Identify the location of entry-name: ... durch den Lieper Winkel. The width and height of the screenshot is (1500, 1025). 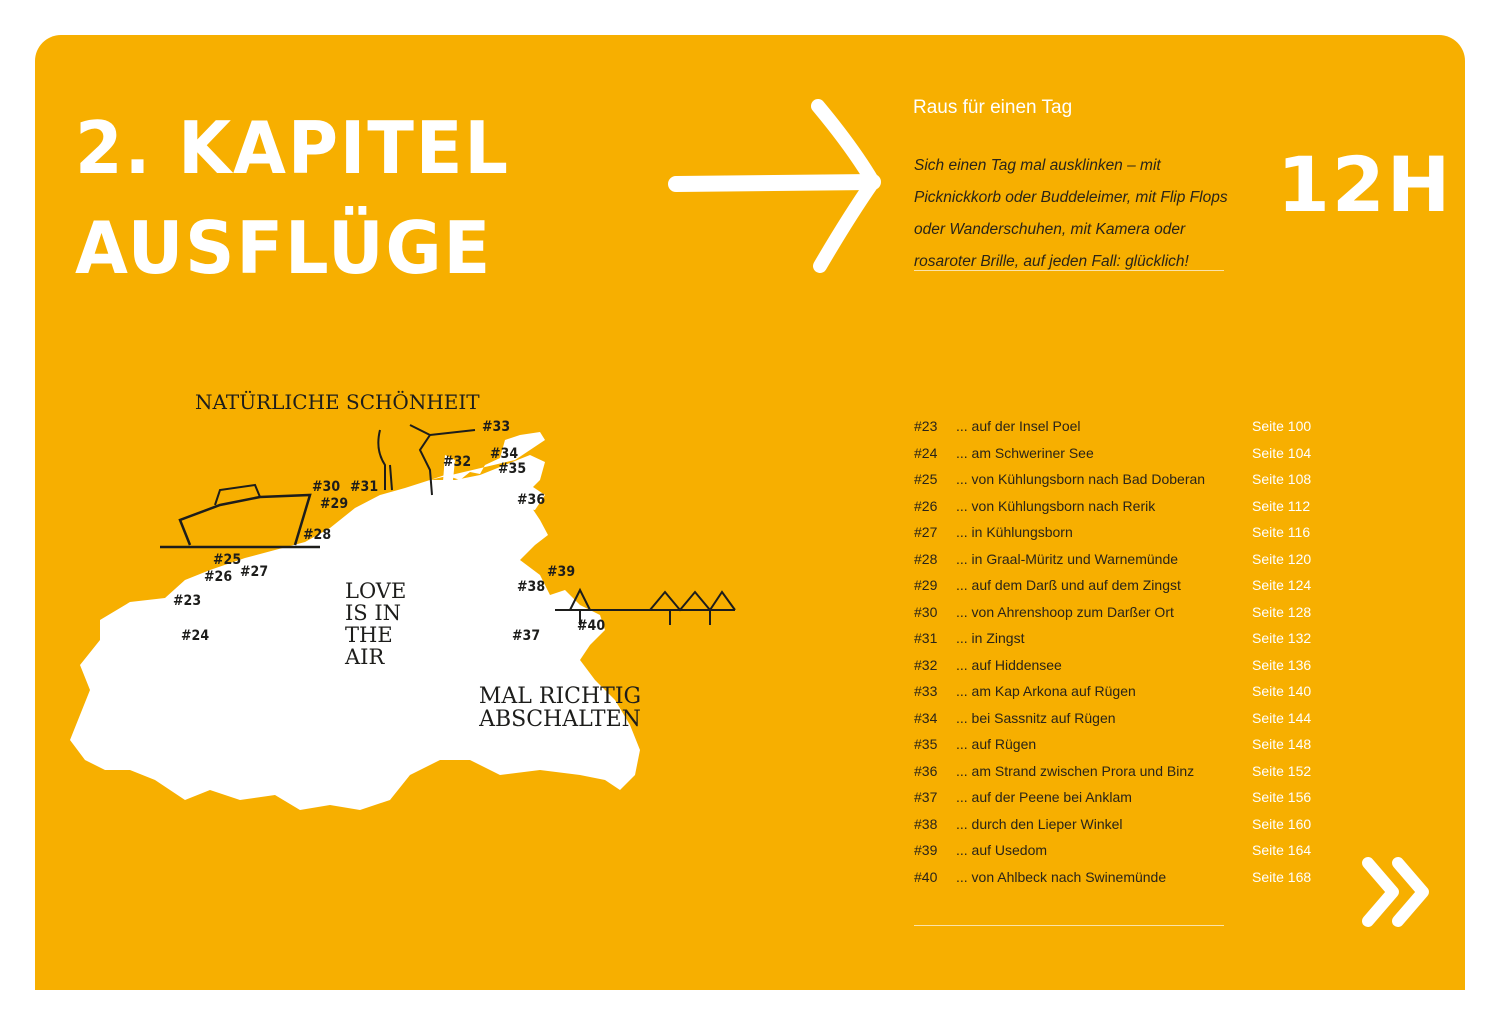
(1039, 823).